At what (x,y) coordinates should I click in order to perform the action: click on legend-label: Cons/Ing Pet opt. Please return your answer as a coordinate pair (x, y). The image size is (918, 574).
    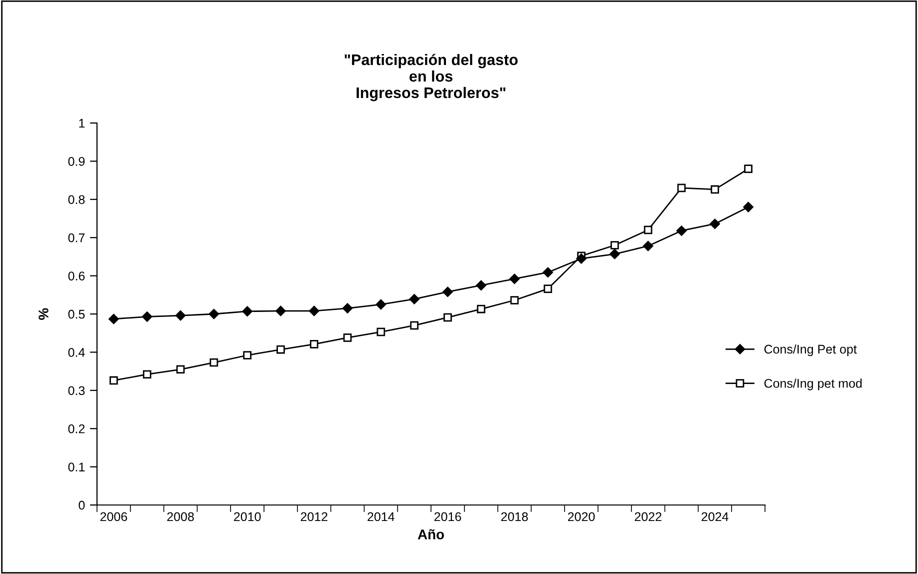
    Looking at the image, I should click on (810, 350).